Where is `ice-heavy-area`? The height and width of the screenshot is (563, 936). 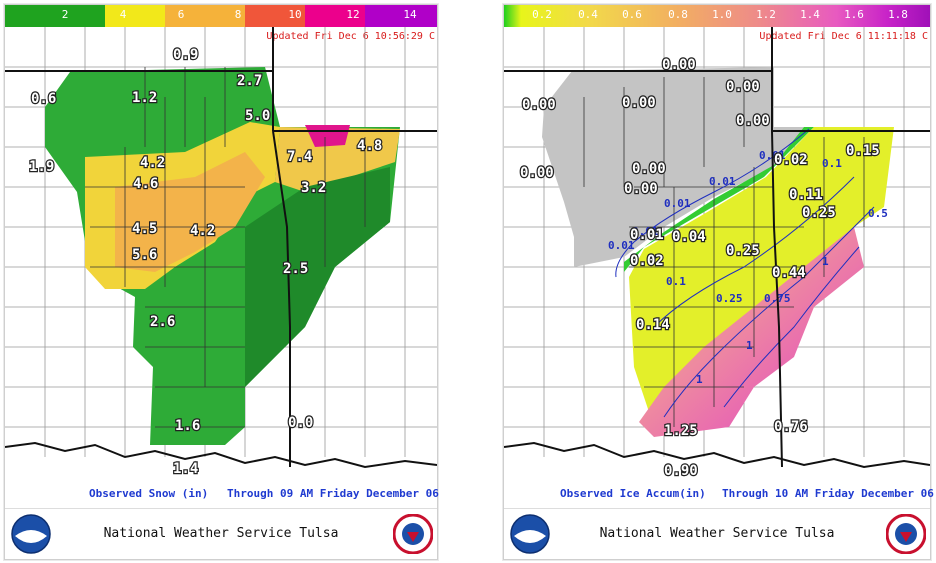
ice-heavy-area is located at coordinates (751, 332).